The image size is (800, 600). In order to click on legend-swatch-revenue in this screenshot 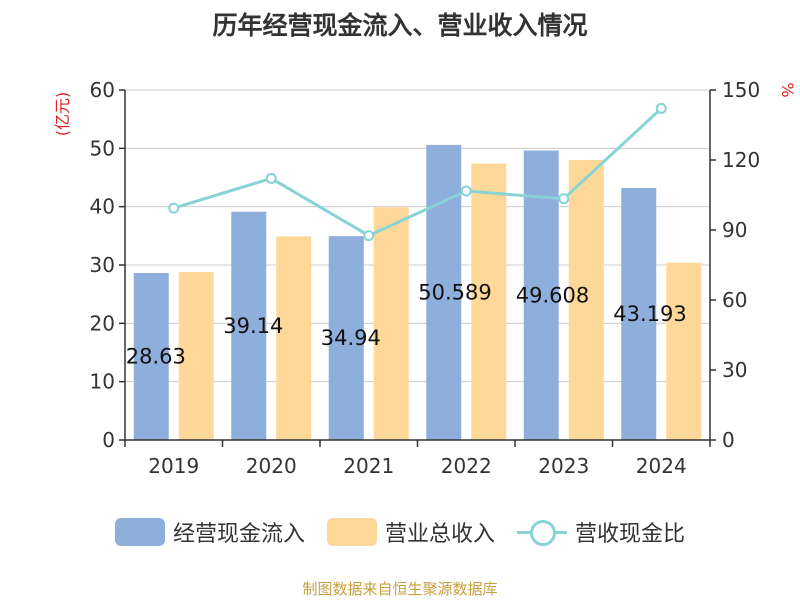, I will do `click(351, 532)`.